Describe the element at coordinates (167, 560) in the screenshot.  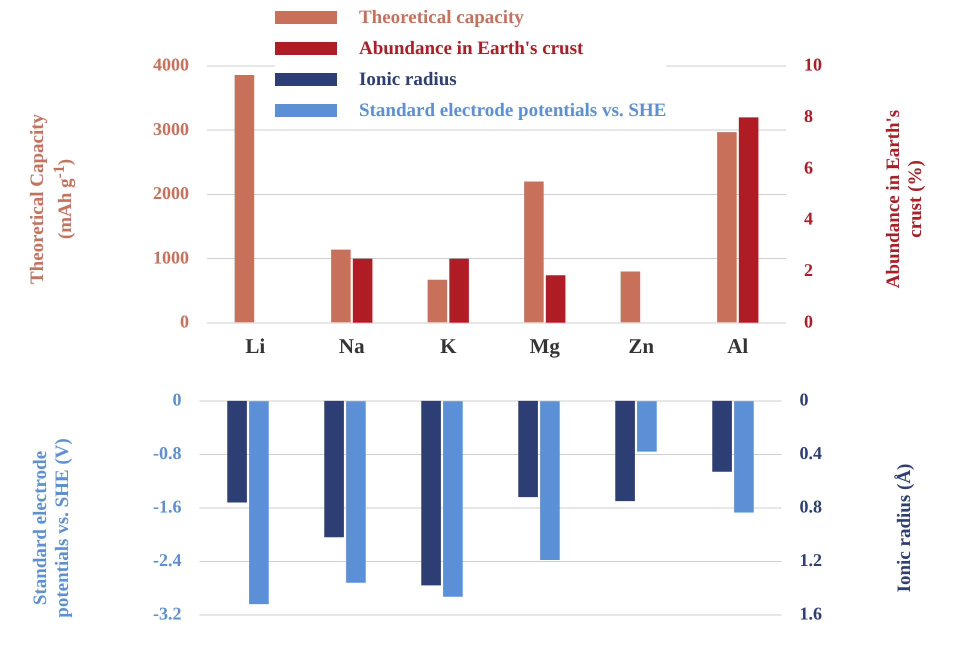
I see `y-tick-label: -2.4` at that location.